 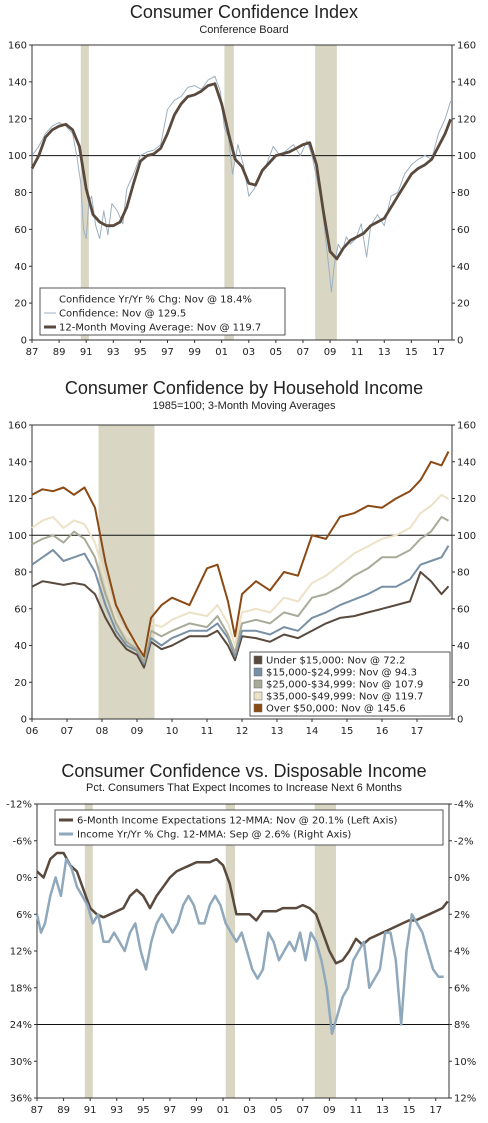 What do you see at coordinates (465, 1062) in the screenshot?
I see `y-tick-label-right: 10%` at bounding box center [465, 1062].